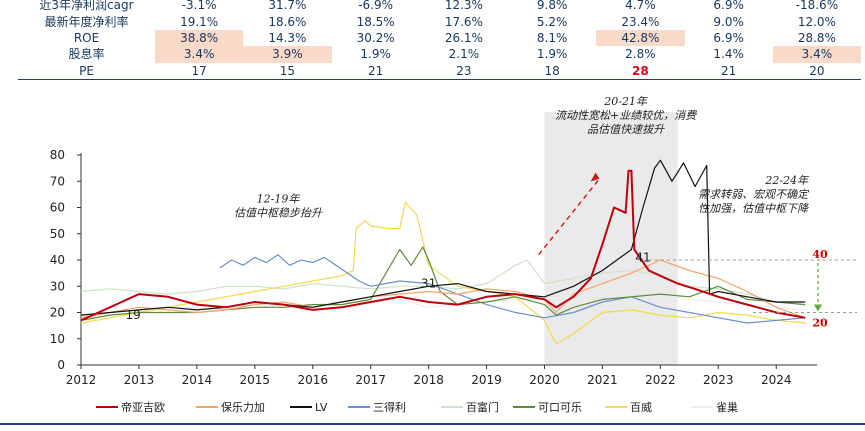 This screenshot has height=431, width=865. I want to click on table-cell: 1.4%, so click(728, 54).